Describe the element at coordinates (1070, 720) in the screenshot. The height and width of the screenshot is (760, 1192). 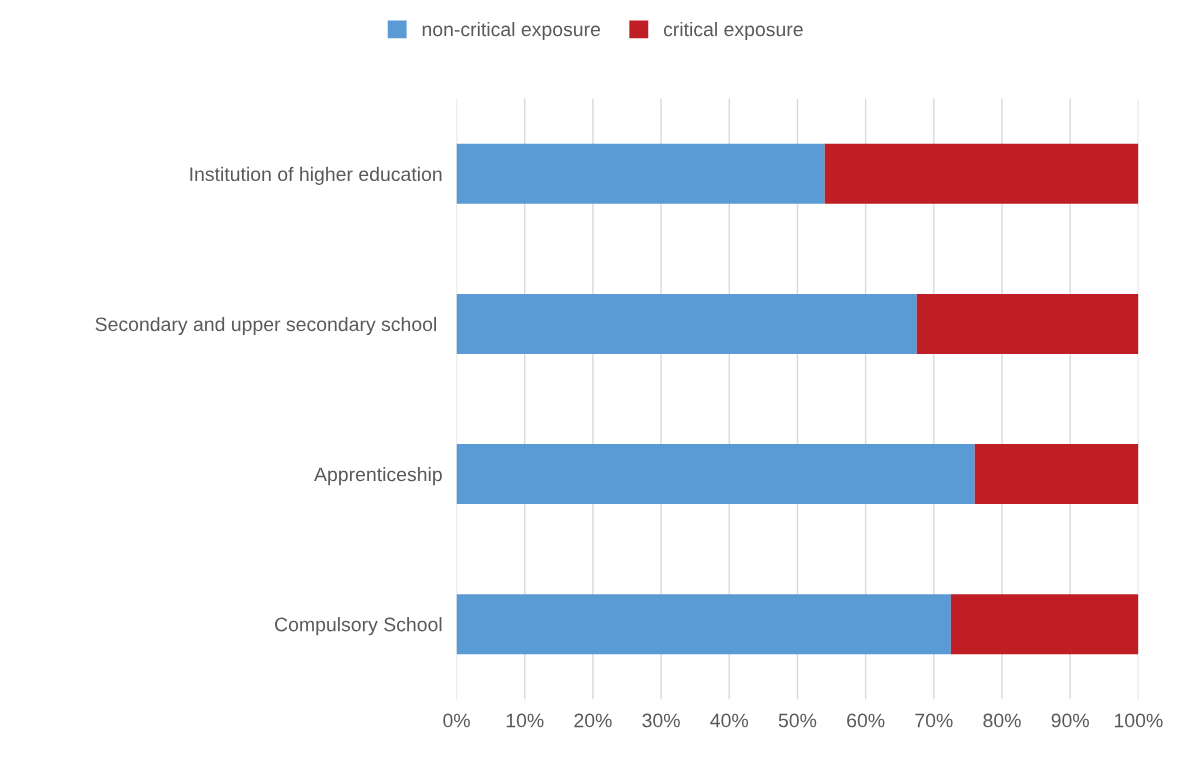
I see `x-tick-label: 90%` at that location.